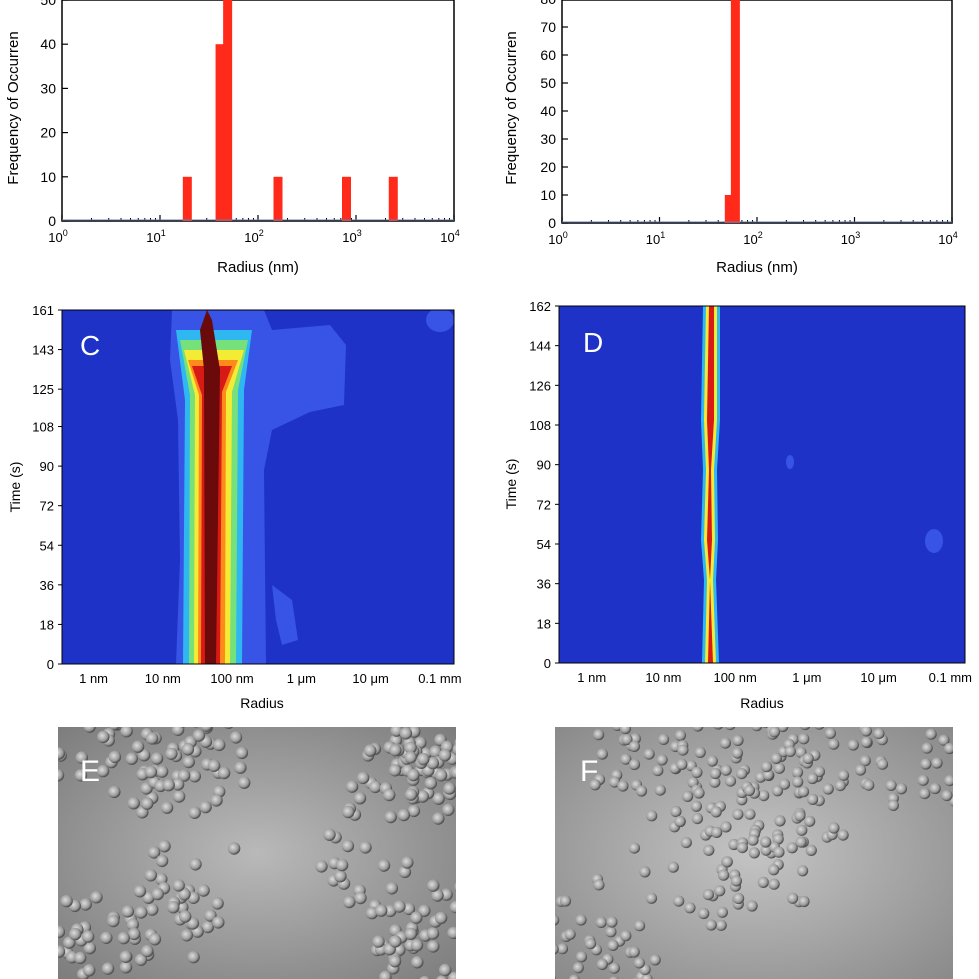 The height and width of the screenshot is (979, 979). Describe the element at coordinates (548, 27) in the screenshot. I see `y-tick-label: 70` at that location.